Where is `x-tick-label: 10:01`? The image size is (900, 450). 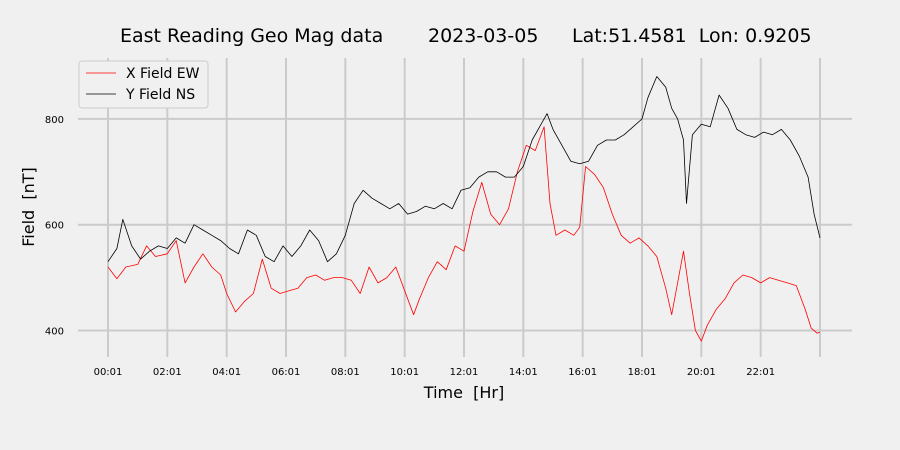 x-tick-label: 10:01 is located at coordinates (404, 372).